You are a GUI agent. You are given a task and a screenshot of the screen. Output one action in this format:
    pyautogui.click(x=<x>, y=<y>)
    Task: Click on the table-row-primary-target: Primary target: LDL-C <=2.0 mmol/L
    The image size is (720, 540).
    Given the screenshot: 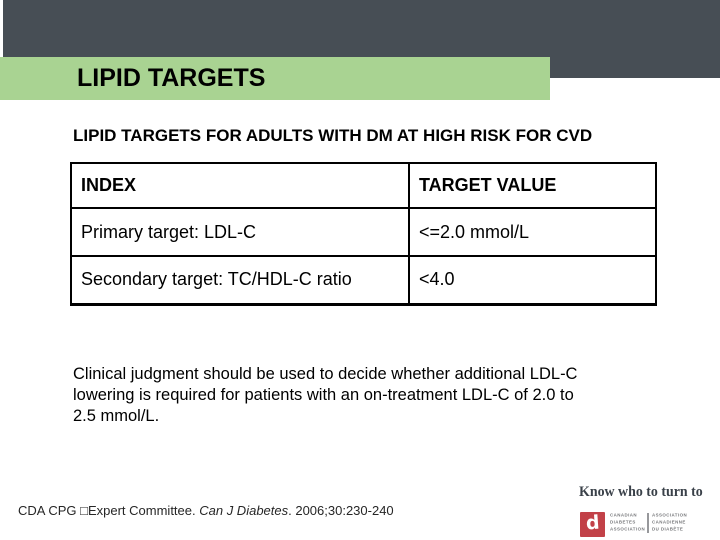 What is the action you would take?
    pyautogui.click(x=363, y=232)
    